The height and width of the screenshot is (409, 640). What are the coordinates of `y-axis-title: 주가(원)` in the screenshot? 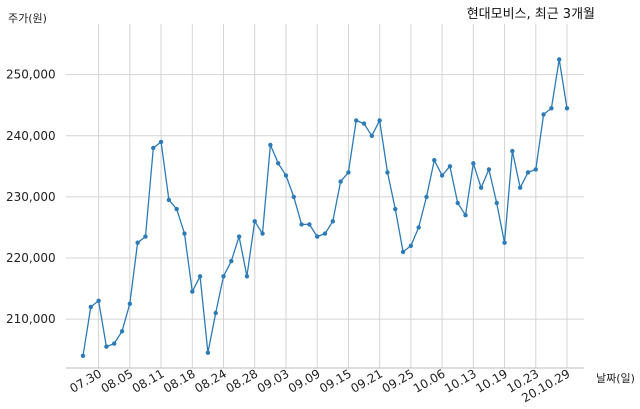 It's located at (27, 18).